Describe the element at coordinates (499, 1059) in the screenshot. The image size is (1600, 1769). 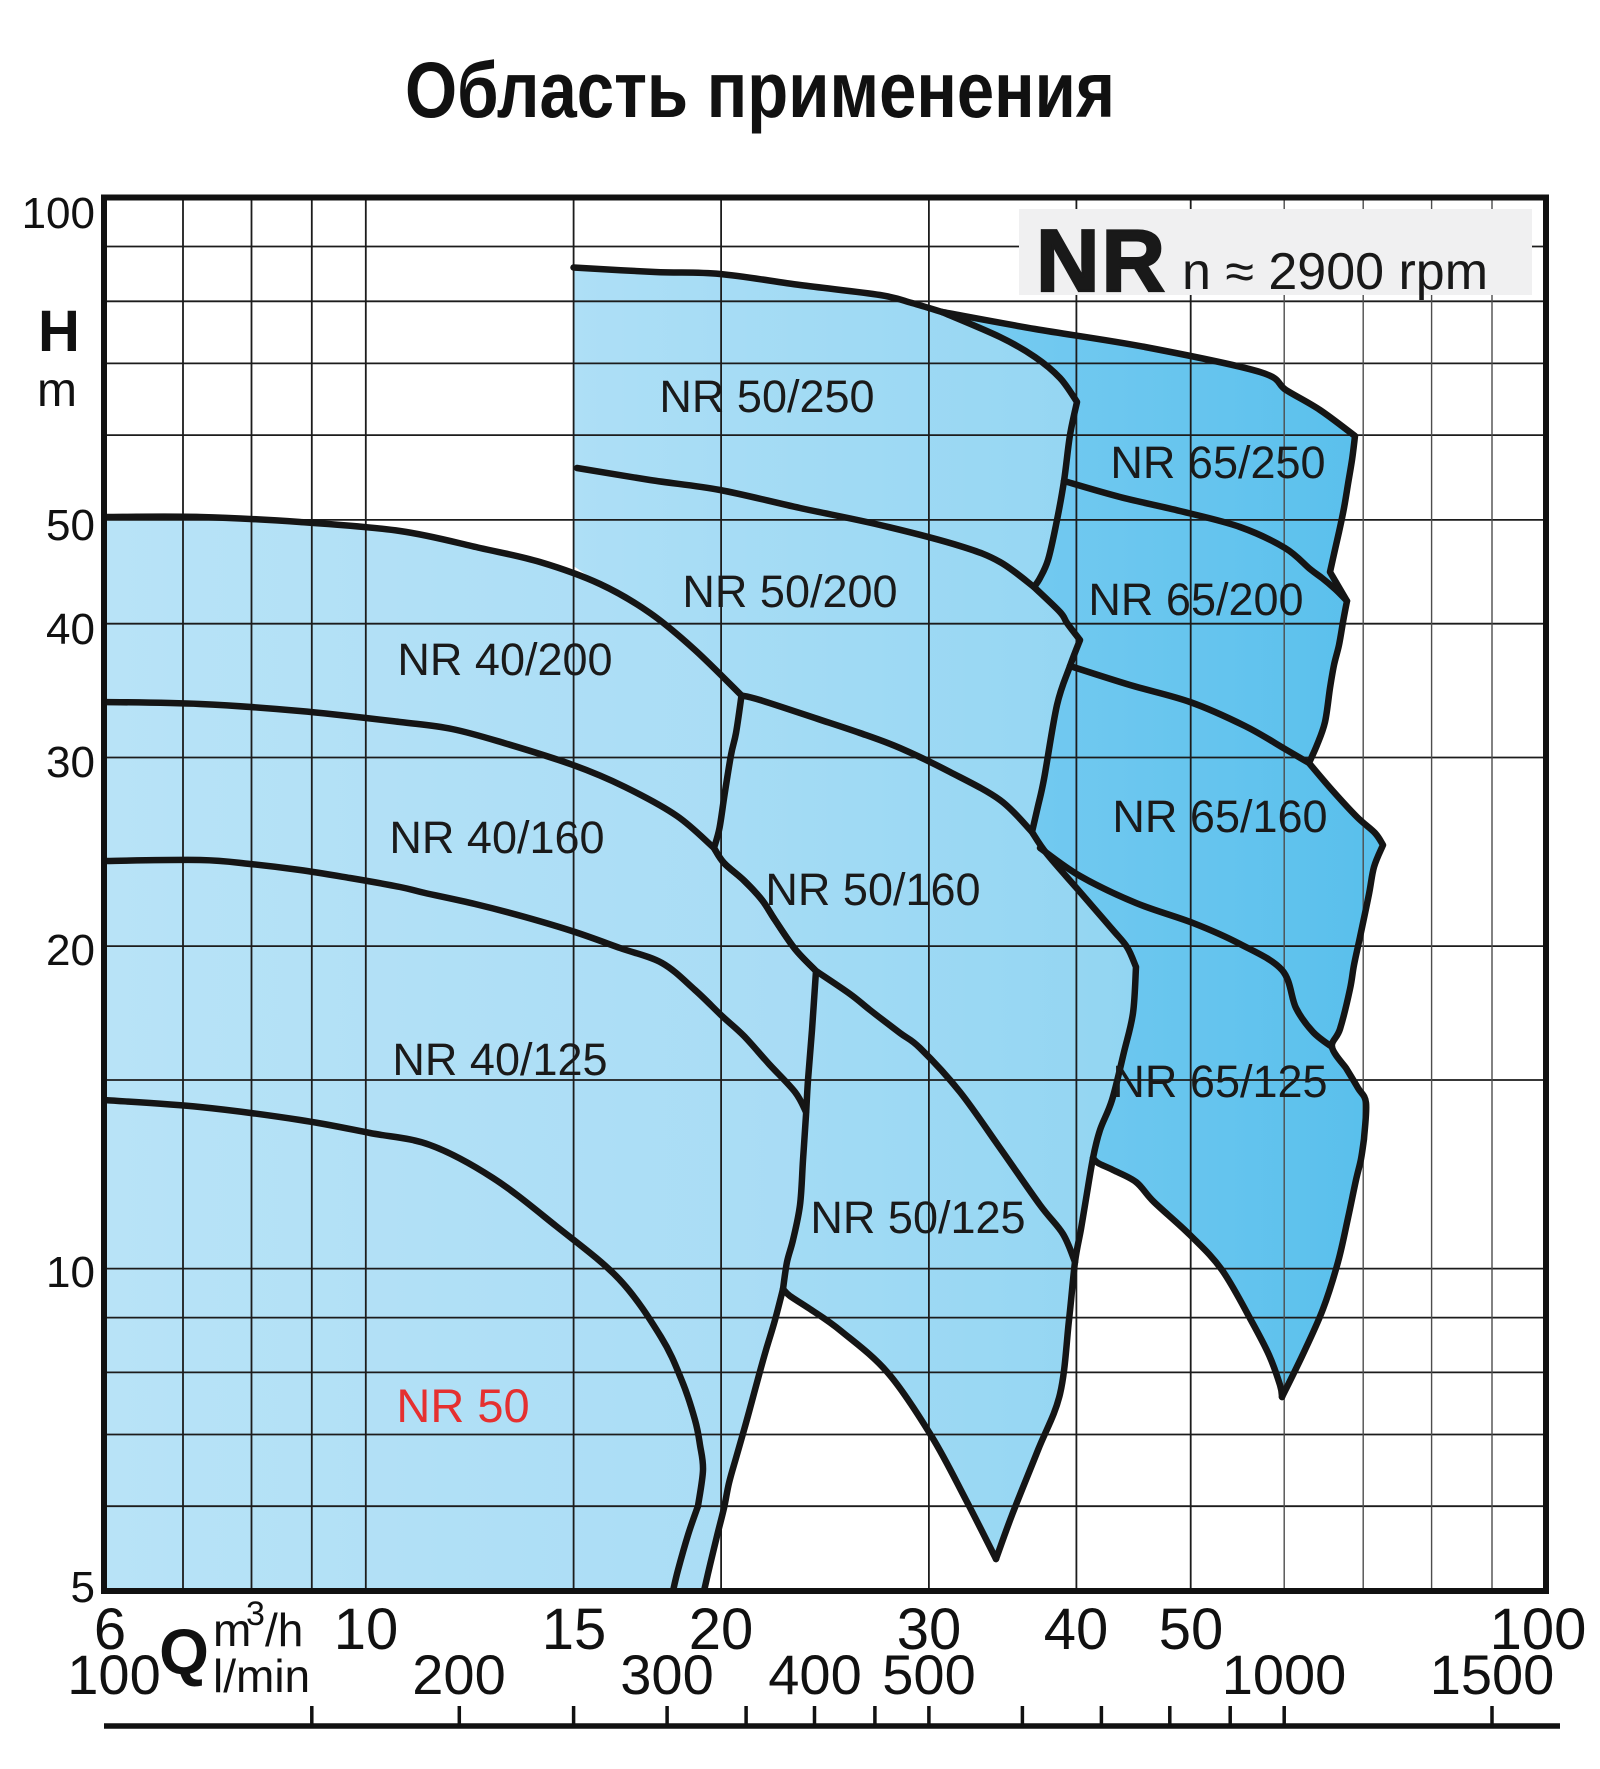
I see `svg-text: NR 40/125` at that location.